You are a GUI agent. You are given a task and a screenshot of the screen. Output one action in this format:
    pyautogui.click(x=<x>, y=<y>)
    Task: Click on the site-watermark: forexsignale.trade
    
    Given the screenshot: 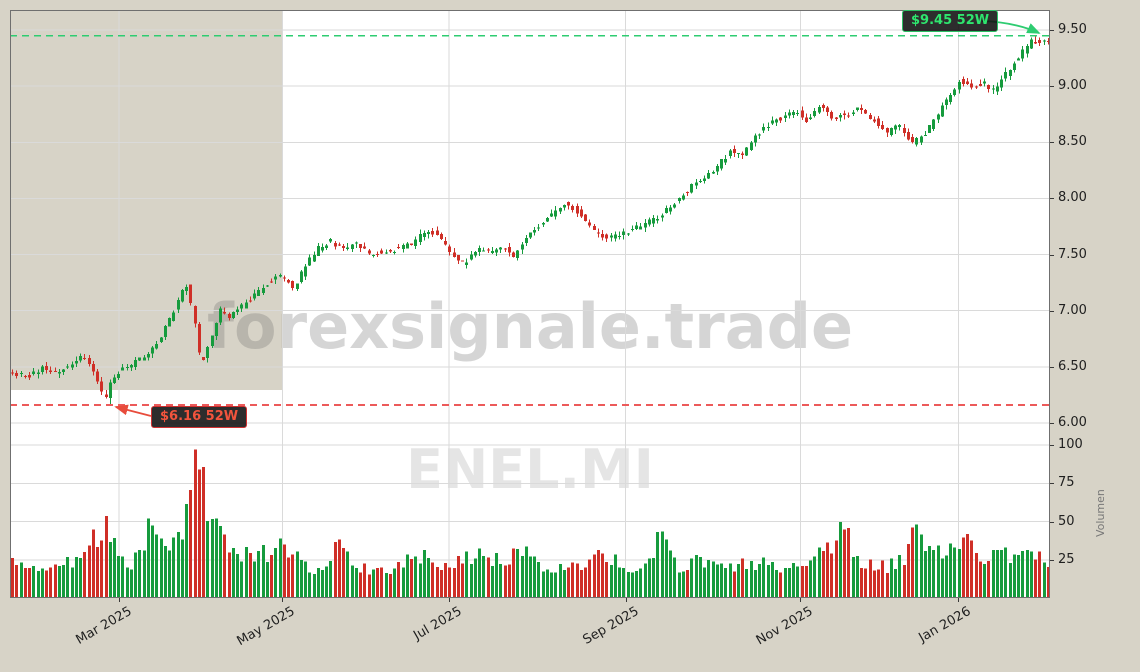 What is the action you would take?
    pyautogui.click(x=530, y=326)
    